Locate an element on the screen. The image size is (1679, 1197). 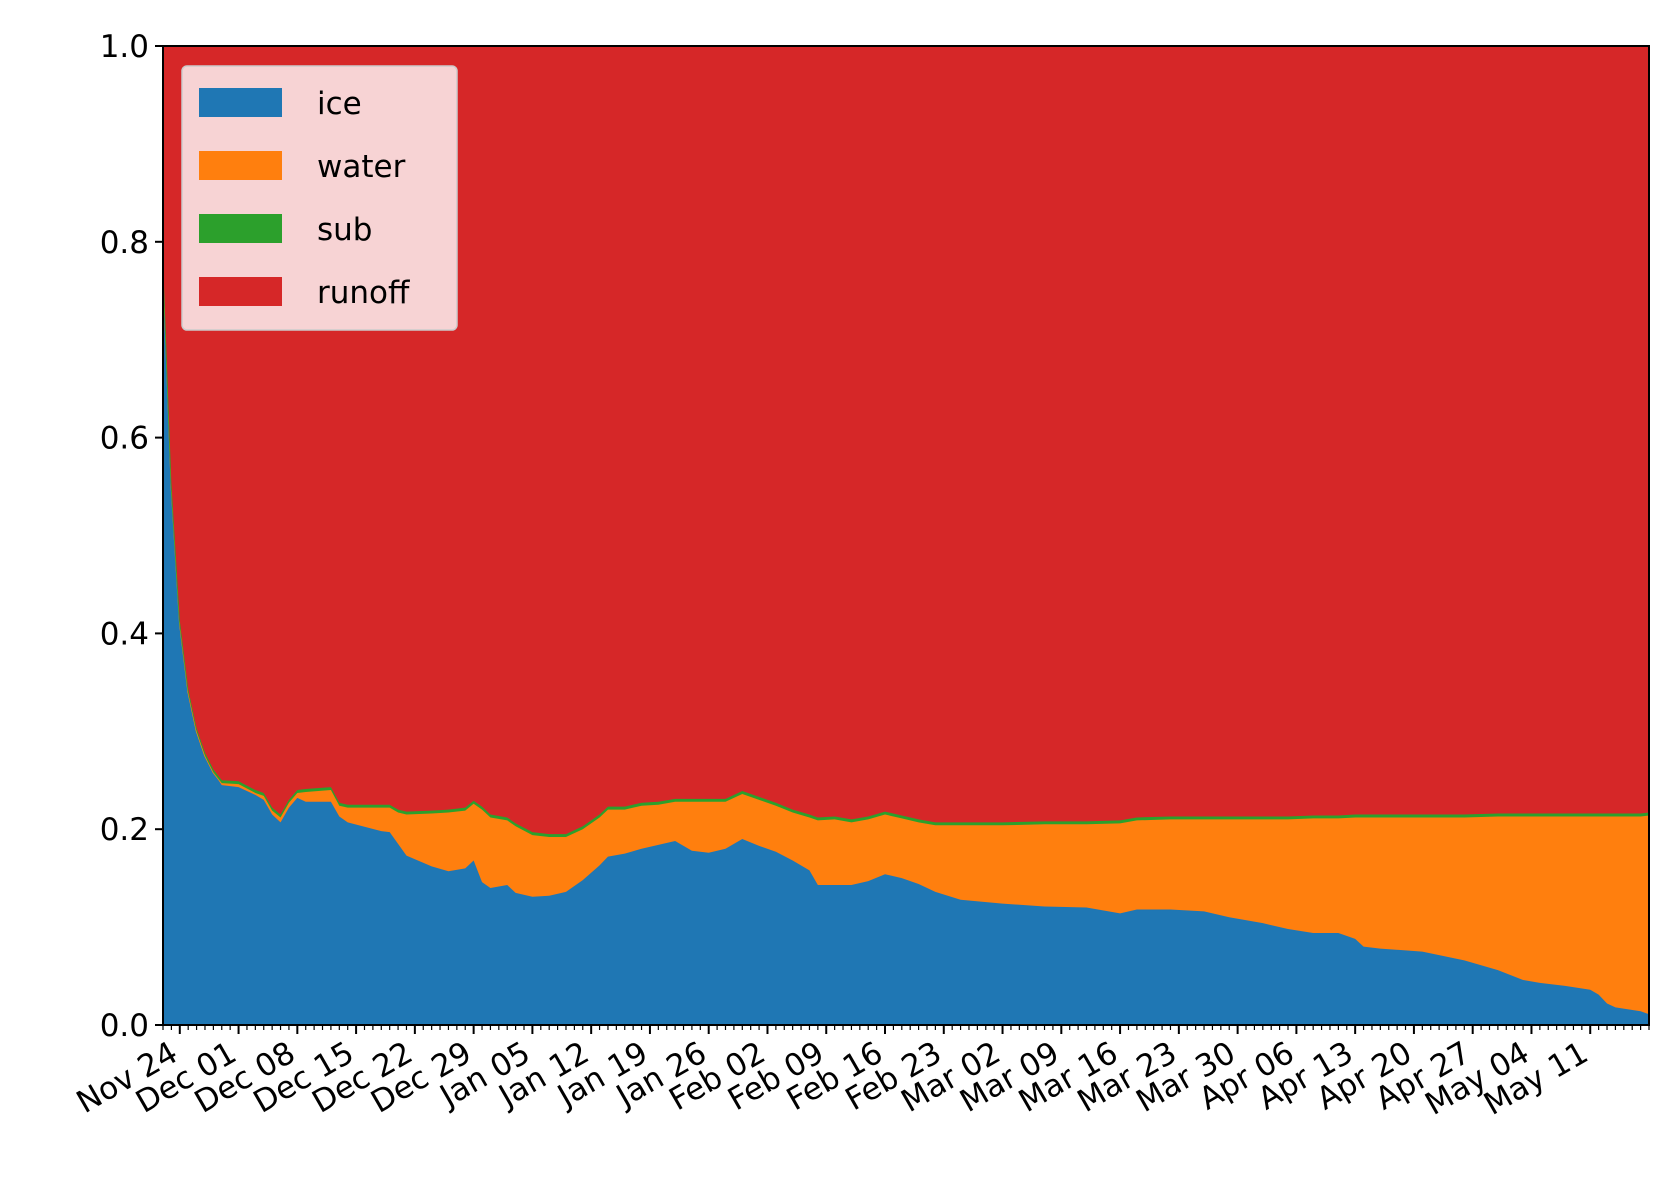
y-tick-label: 0.6 is located at coordinates (124, 439).